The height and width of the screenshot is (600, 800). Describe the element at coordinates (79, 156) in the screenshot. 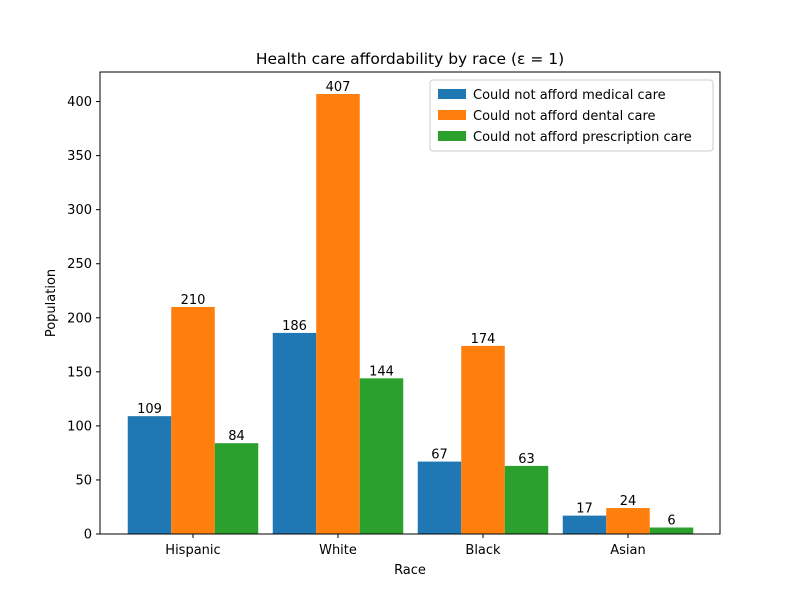

I see `y-tick-label: 350` at that location.